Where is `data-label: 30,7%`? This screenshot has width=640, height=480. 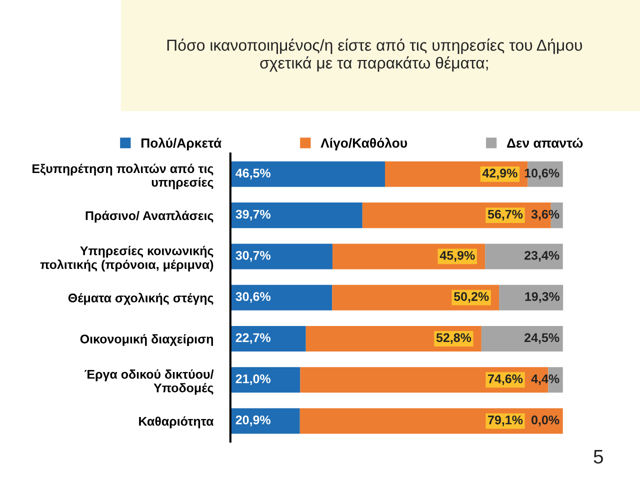
data-label: 30,7% is located at coordinates (253, 256).